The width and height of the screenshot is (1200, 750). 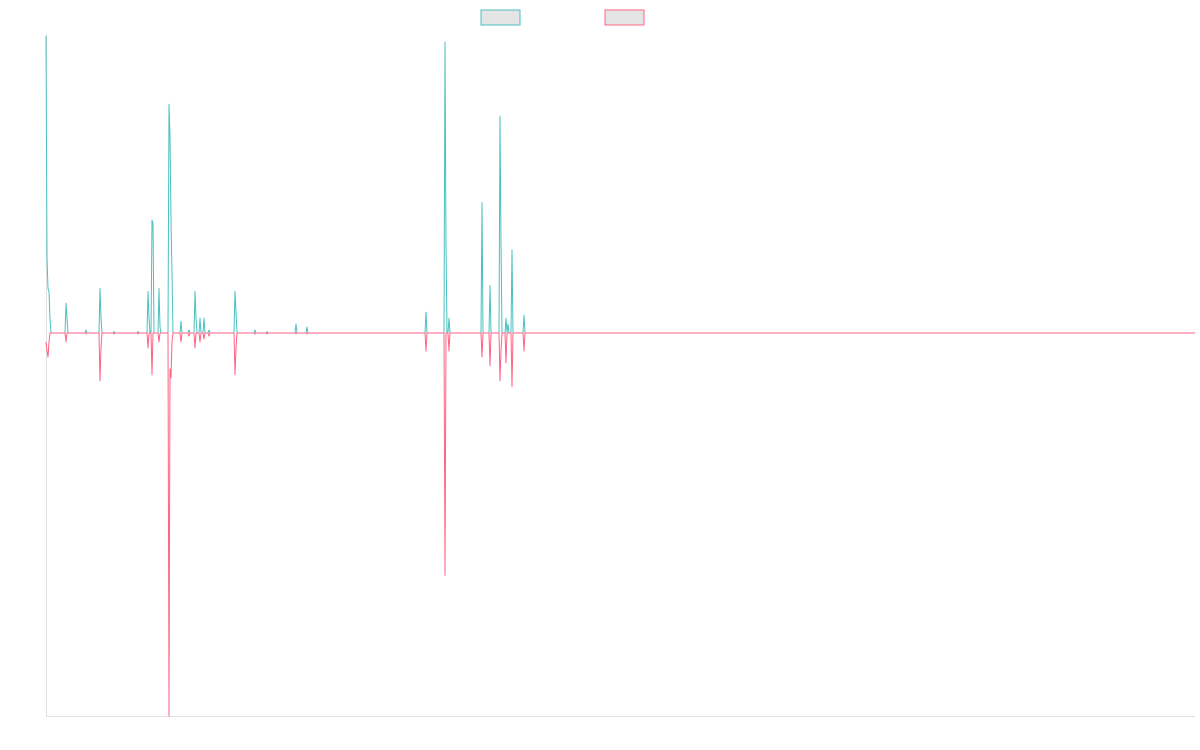 I want to click on legend, so click(x=562, y=17).